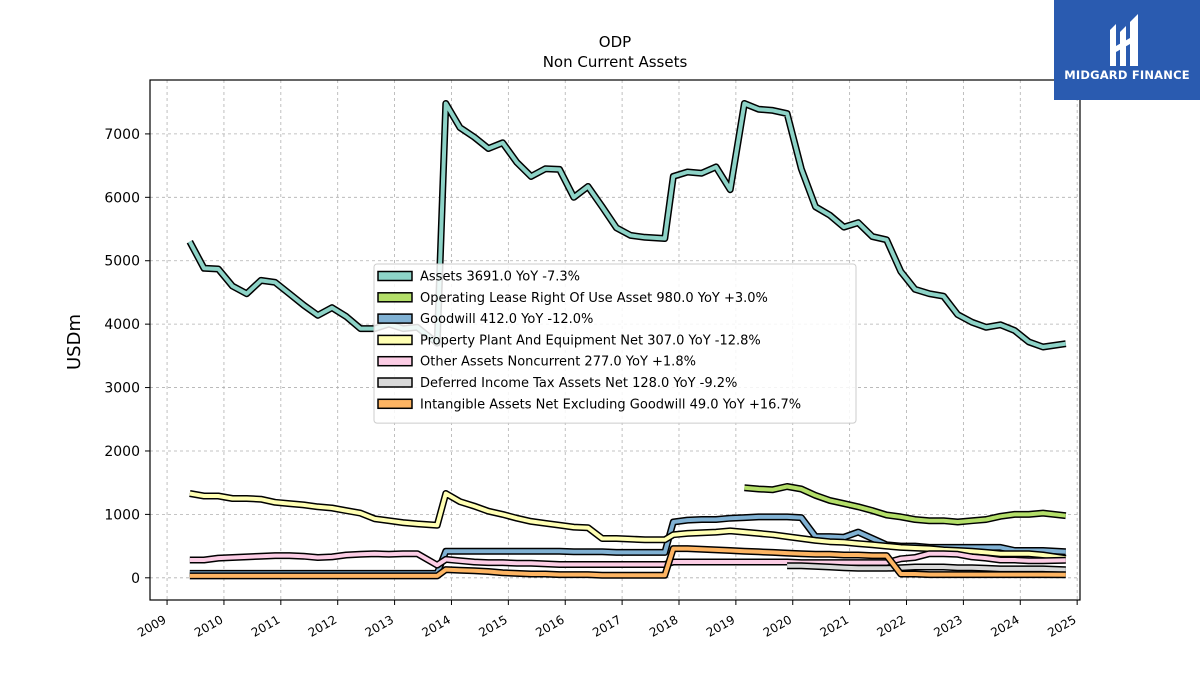 The width and height of the screenshot is (1200, 675). I want to click on y-tick-label: 6000, so click(122, 198).